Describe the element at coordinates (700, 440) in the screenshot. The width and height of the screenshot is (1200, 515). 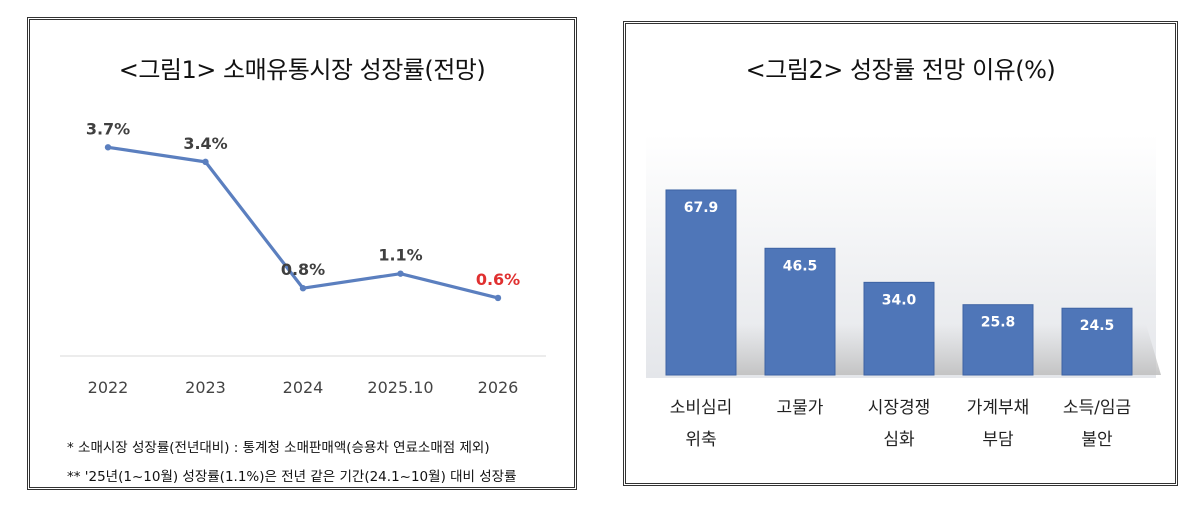
I see `x-tick-label: 위축` at that location.